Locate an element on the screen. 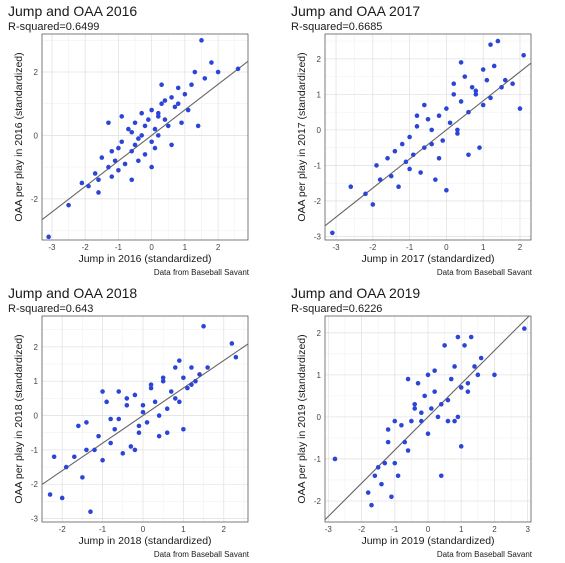  chart-title: Jump and OAA 2016 is located at coordinates (72, 11).